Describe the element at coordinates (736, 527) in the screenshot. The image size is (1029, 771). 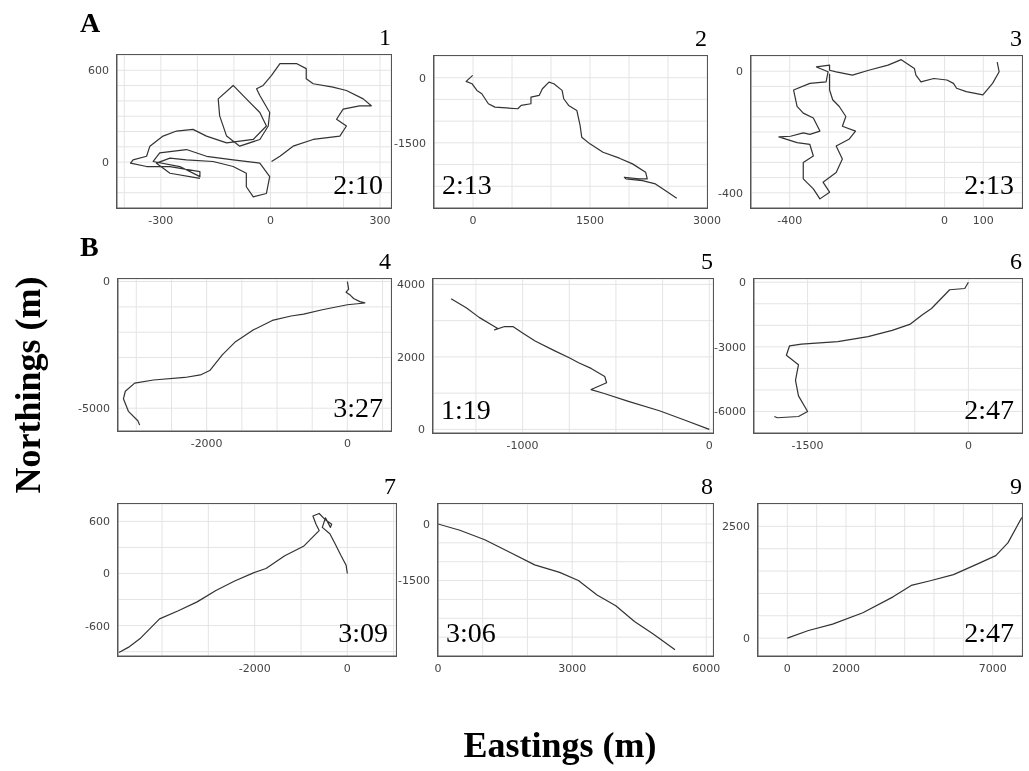
I see `y-tick-label: 2500` at that location.